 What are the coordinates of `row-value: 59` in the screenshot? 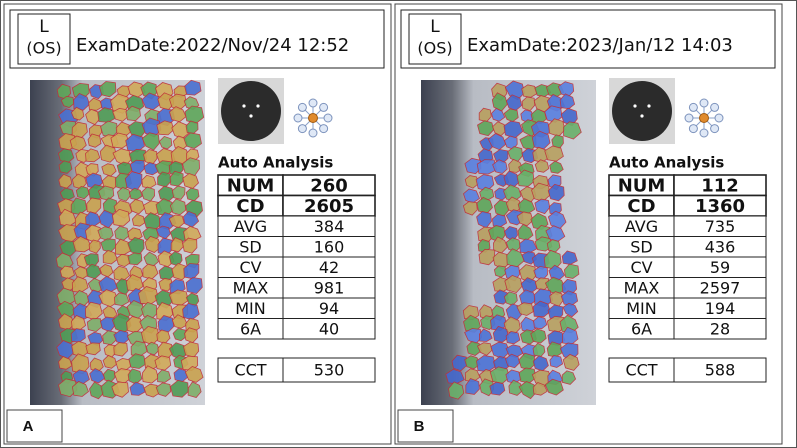 It's located at (720, 267).